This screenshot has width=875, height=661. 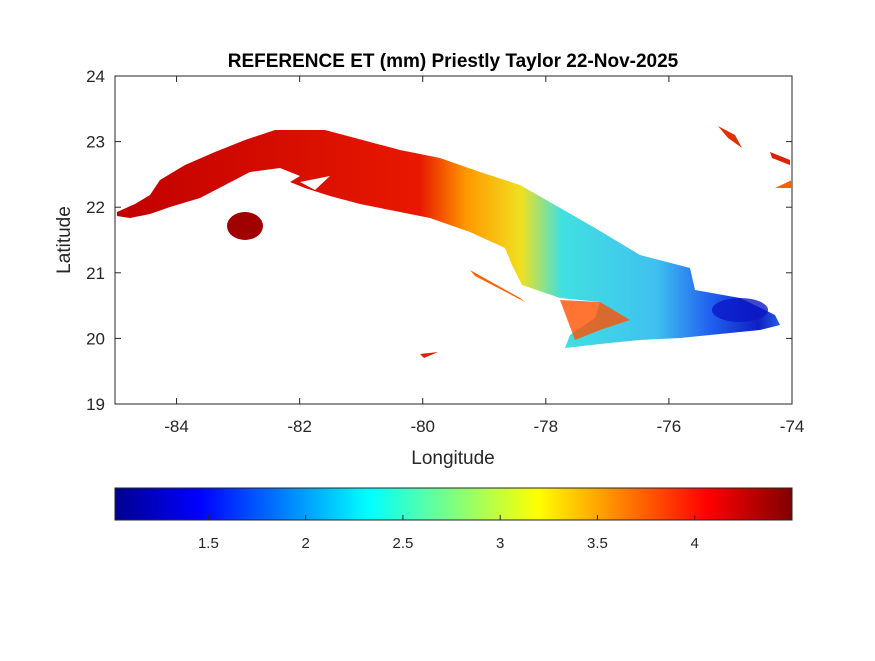 What do you see at coordinates (669, 426) in the screenshot?
I see `x-tick-label: -76` at bounding box center [669, 426].